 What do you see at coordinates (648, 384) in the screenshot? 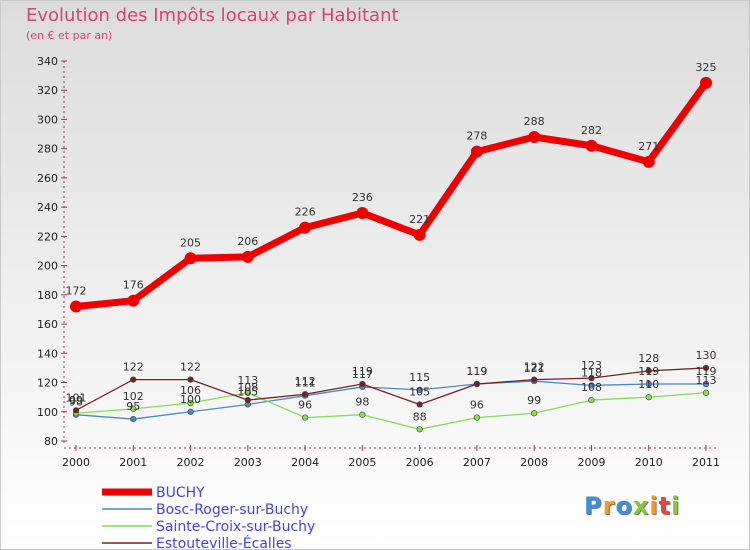
I see `data-label: 110` at bounding box center [648, 384].